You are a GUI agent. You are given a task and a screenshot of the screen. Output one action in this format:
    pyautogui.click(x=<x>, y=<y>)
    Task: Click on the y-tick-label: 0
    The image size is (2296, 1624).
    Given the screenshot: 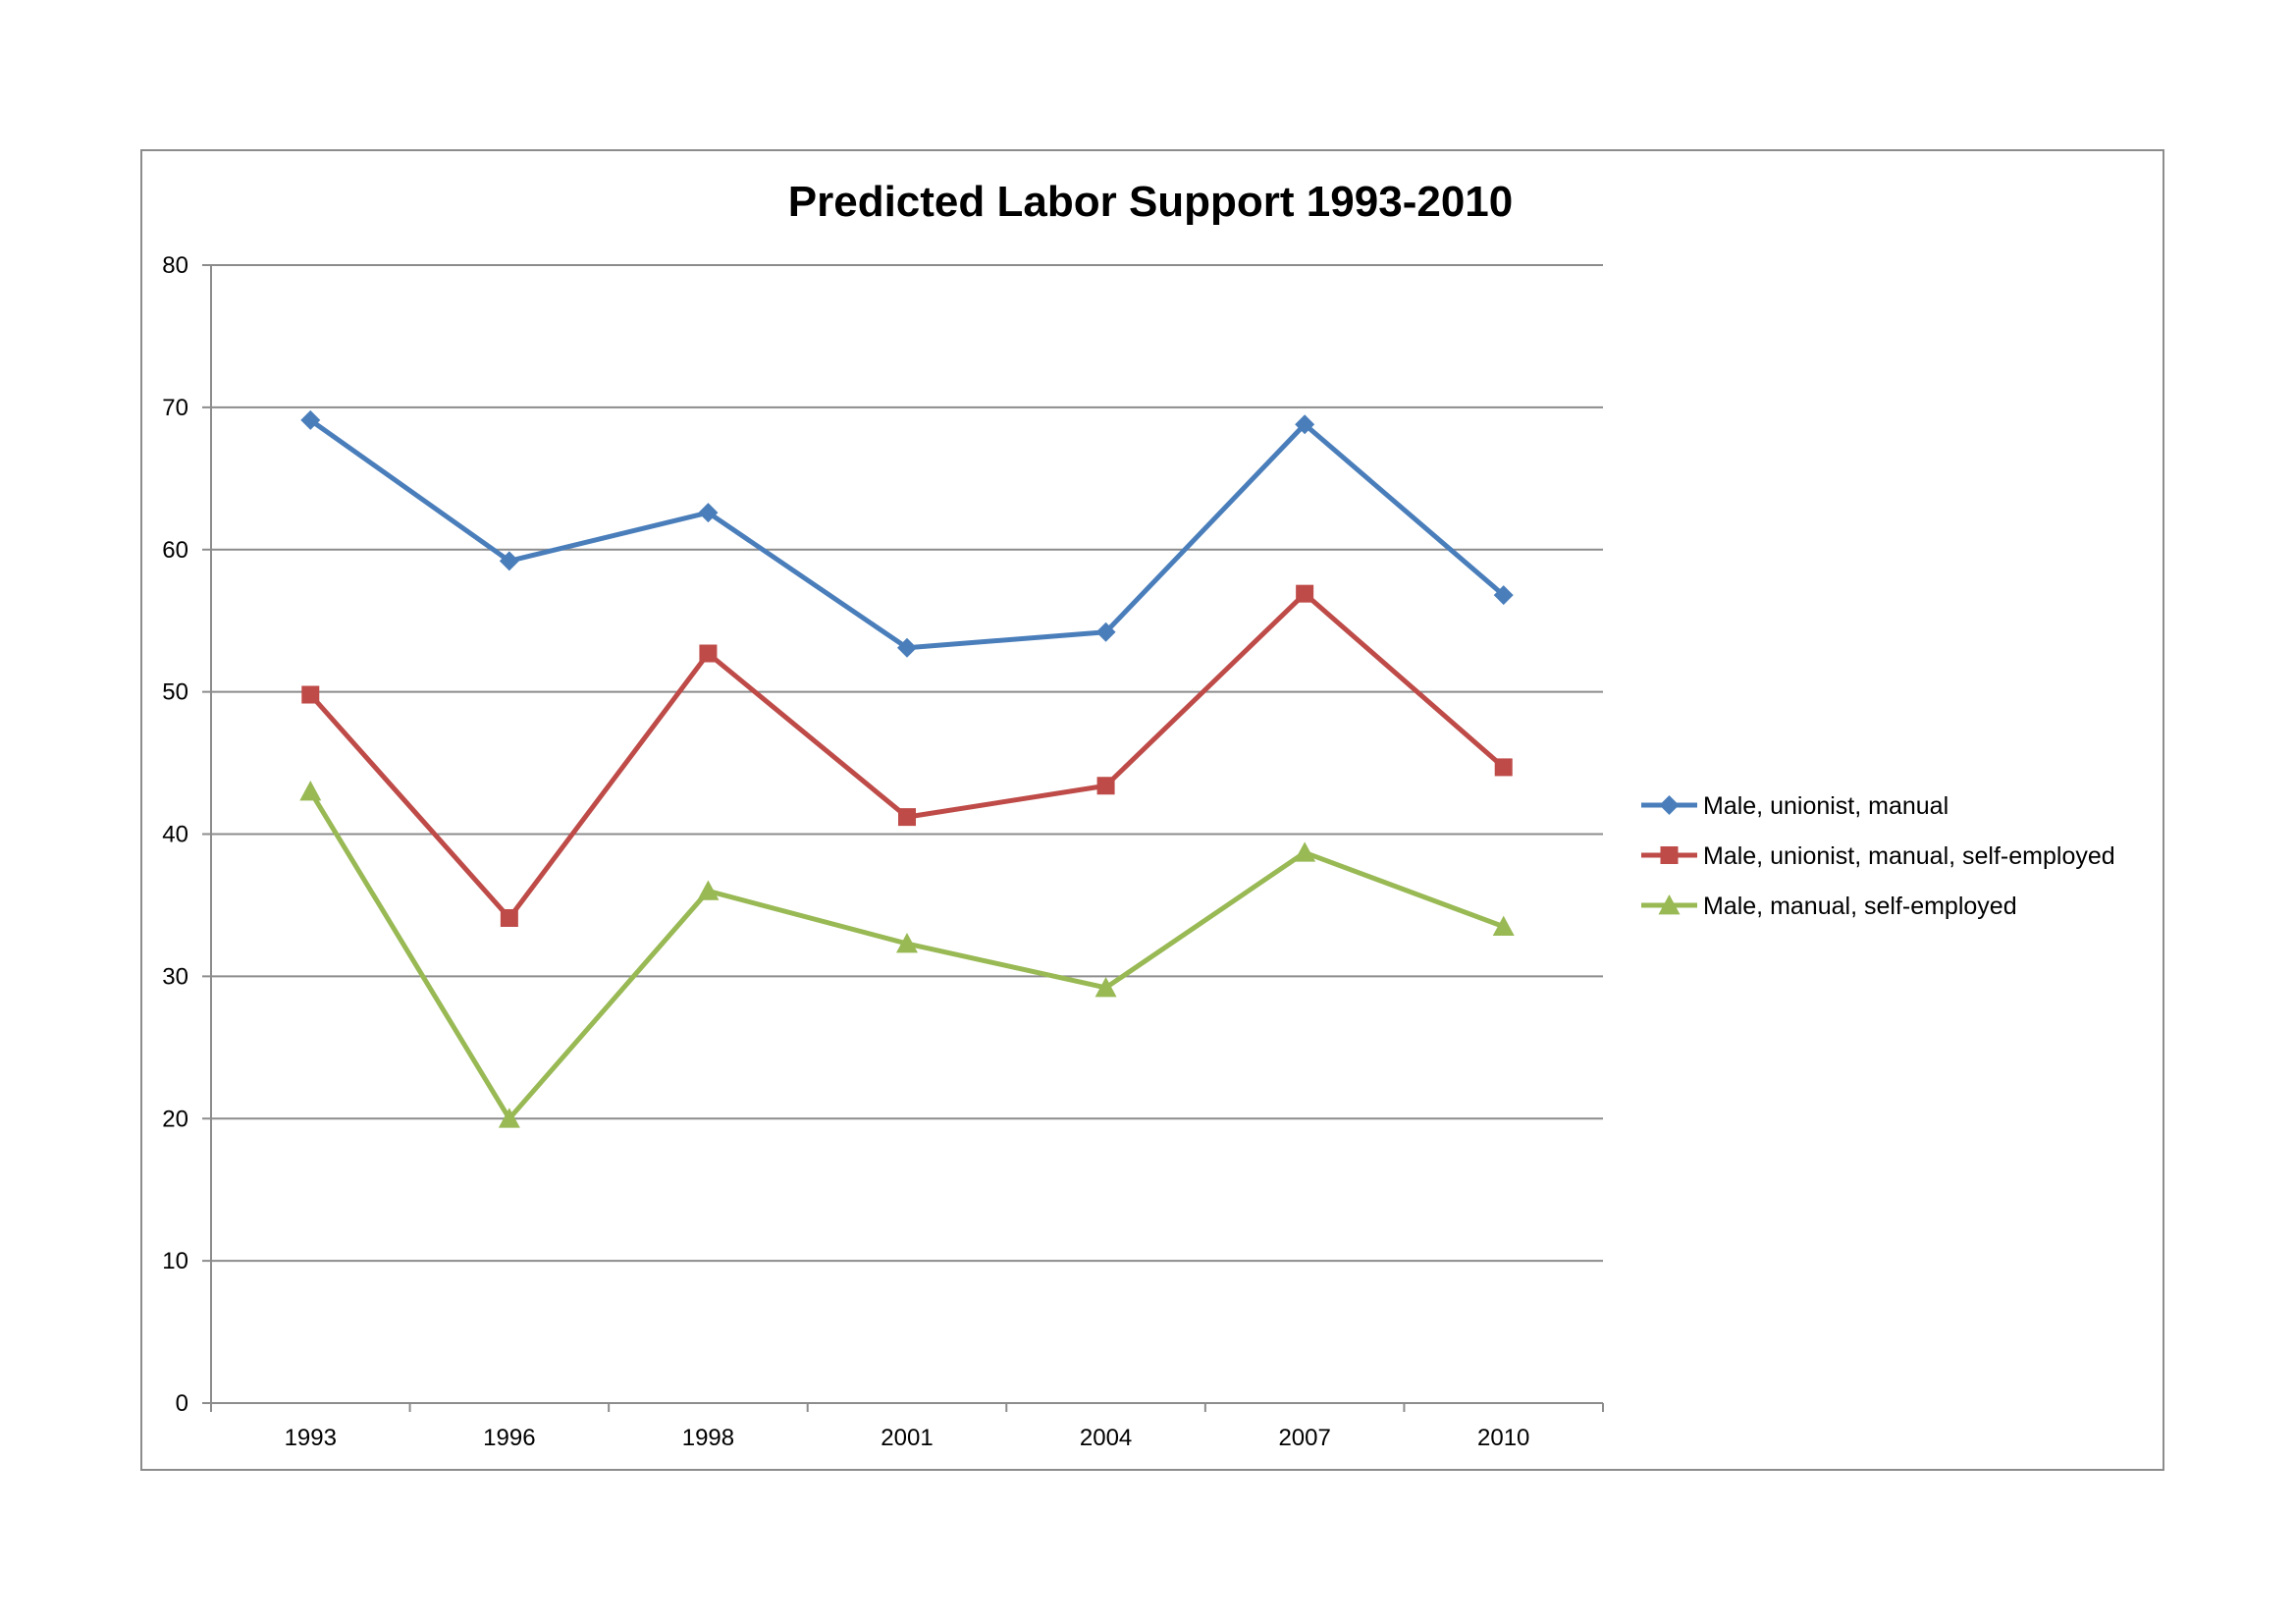 What is the action you would take?
    pyautogui.click(x=182, y=1403)
    